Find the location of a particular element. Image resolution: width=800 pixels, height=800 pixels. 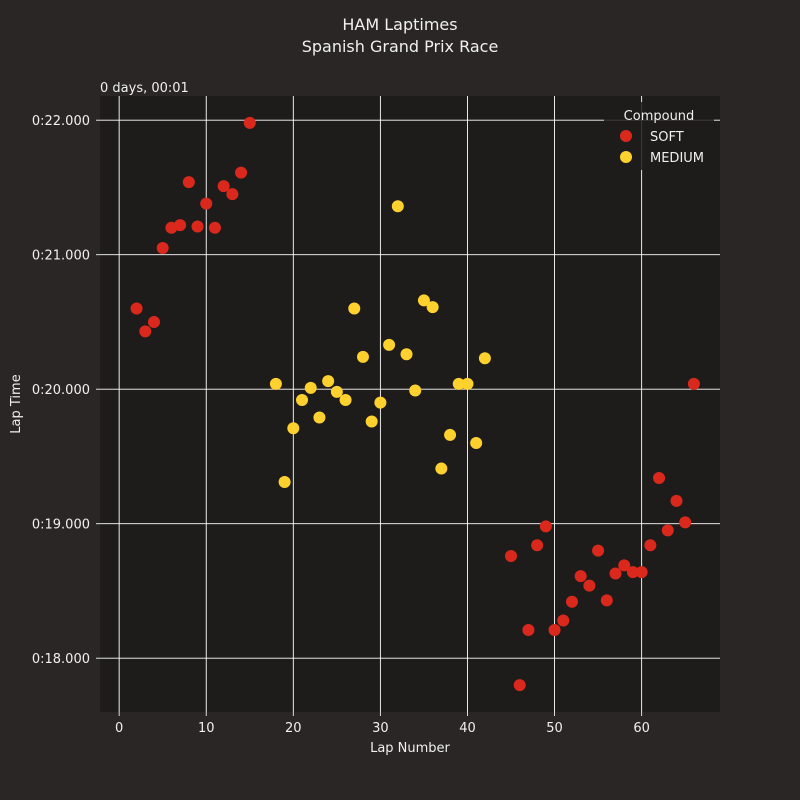

chart-subtitle: Spanish Grand Prix Race is located at coordinates (400, 46).